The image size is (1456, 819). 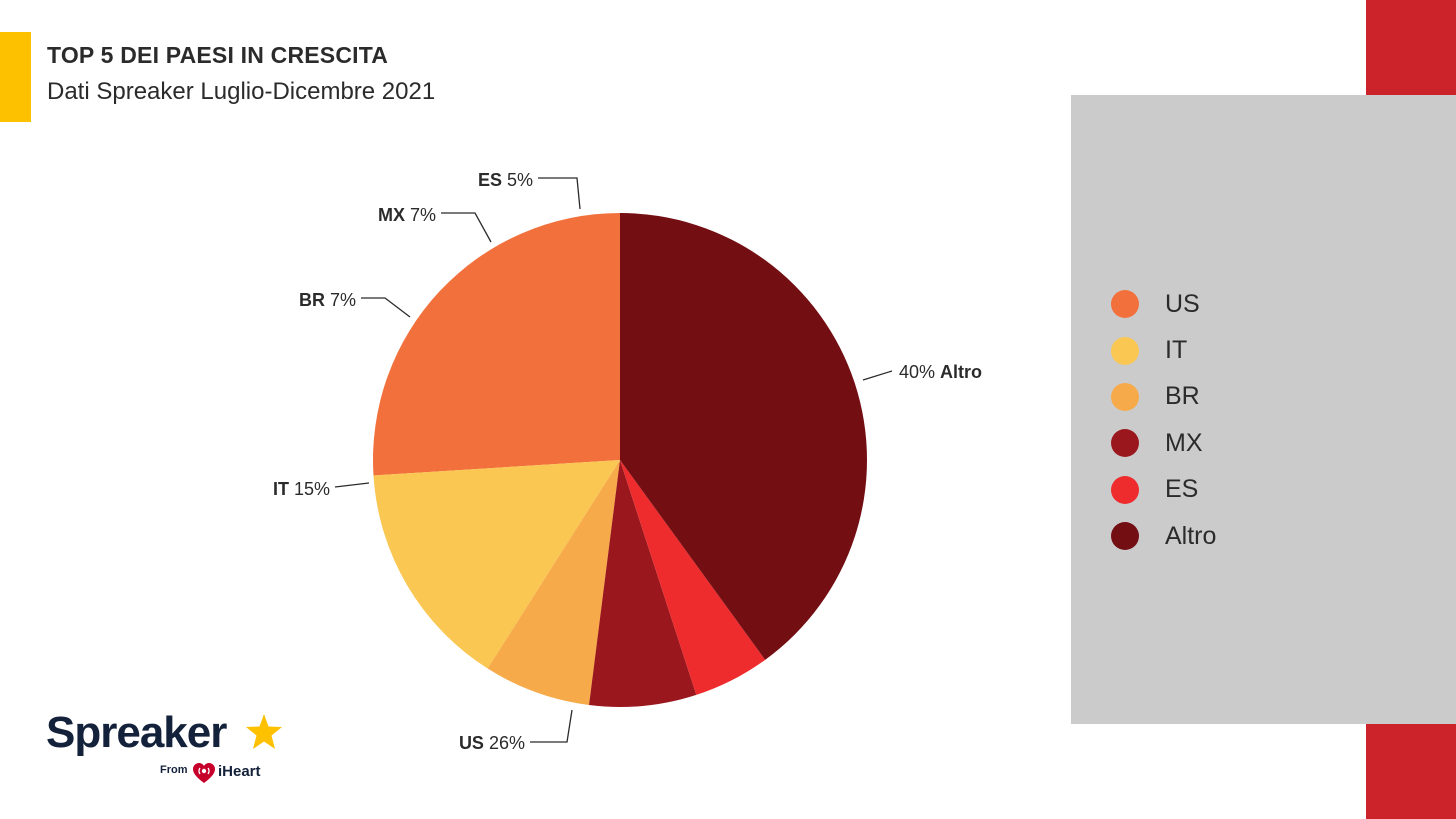 I want to click on pie-slice-br, so click(x=553, y=583).